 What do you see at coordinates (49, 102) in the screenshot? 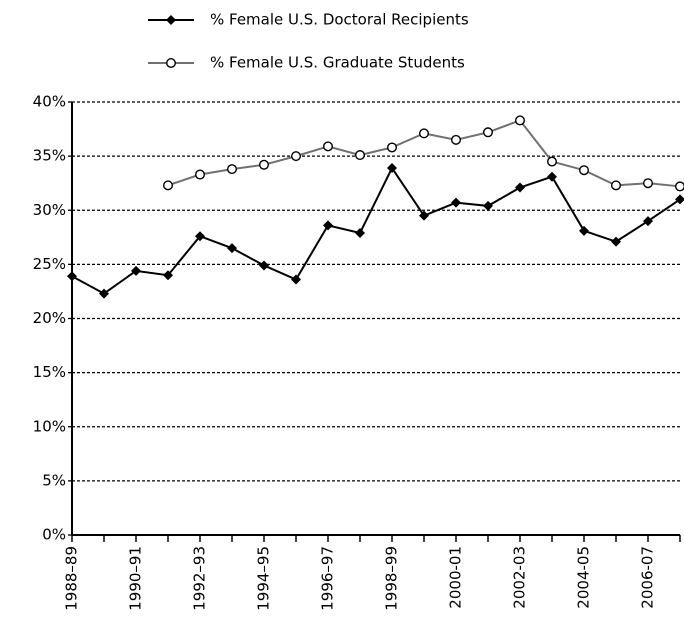
I see `y-tick-label: 40%` at bounding box center [49, 102].